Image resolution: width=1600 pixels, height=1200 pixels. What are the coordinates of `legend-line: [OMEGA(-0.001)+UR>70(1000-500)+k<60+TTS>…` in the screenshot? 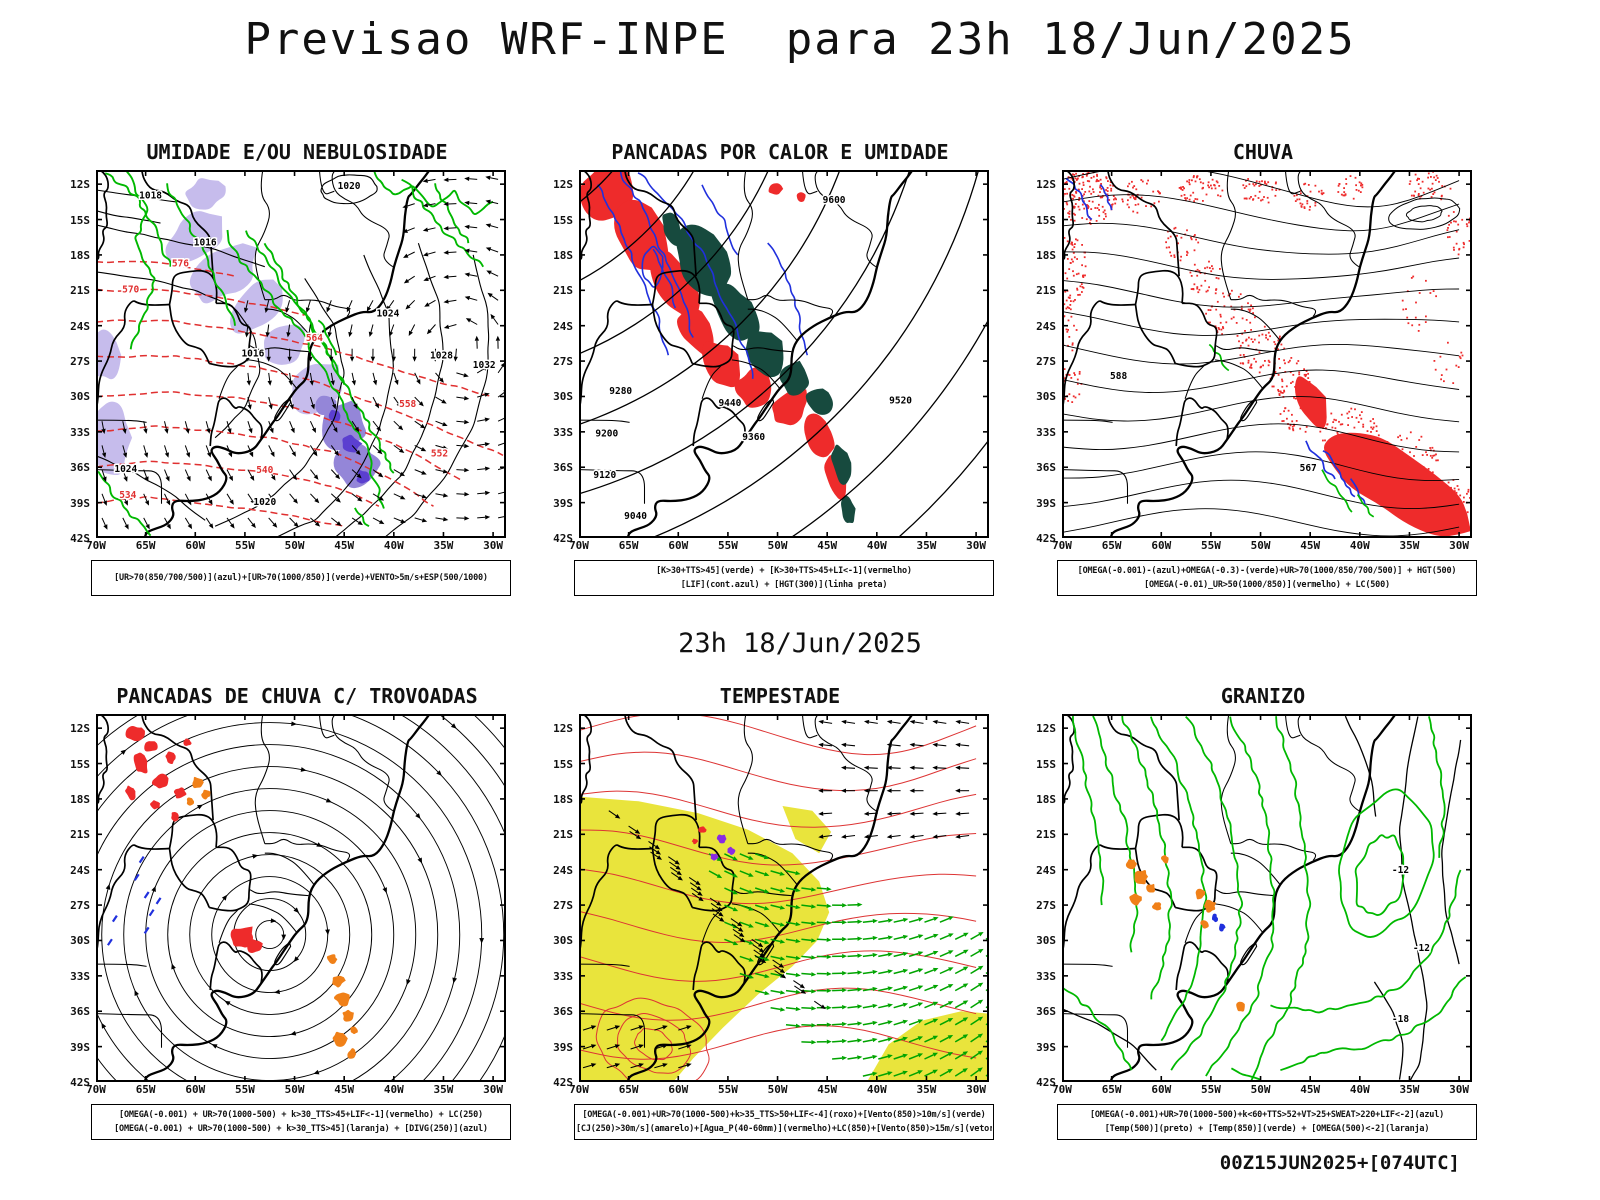 It's located at (1267, 1115).